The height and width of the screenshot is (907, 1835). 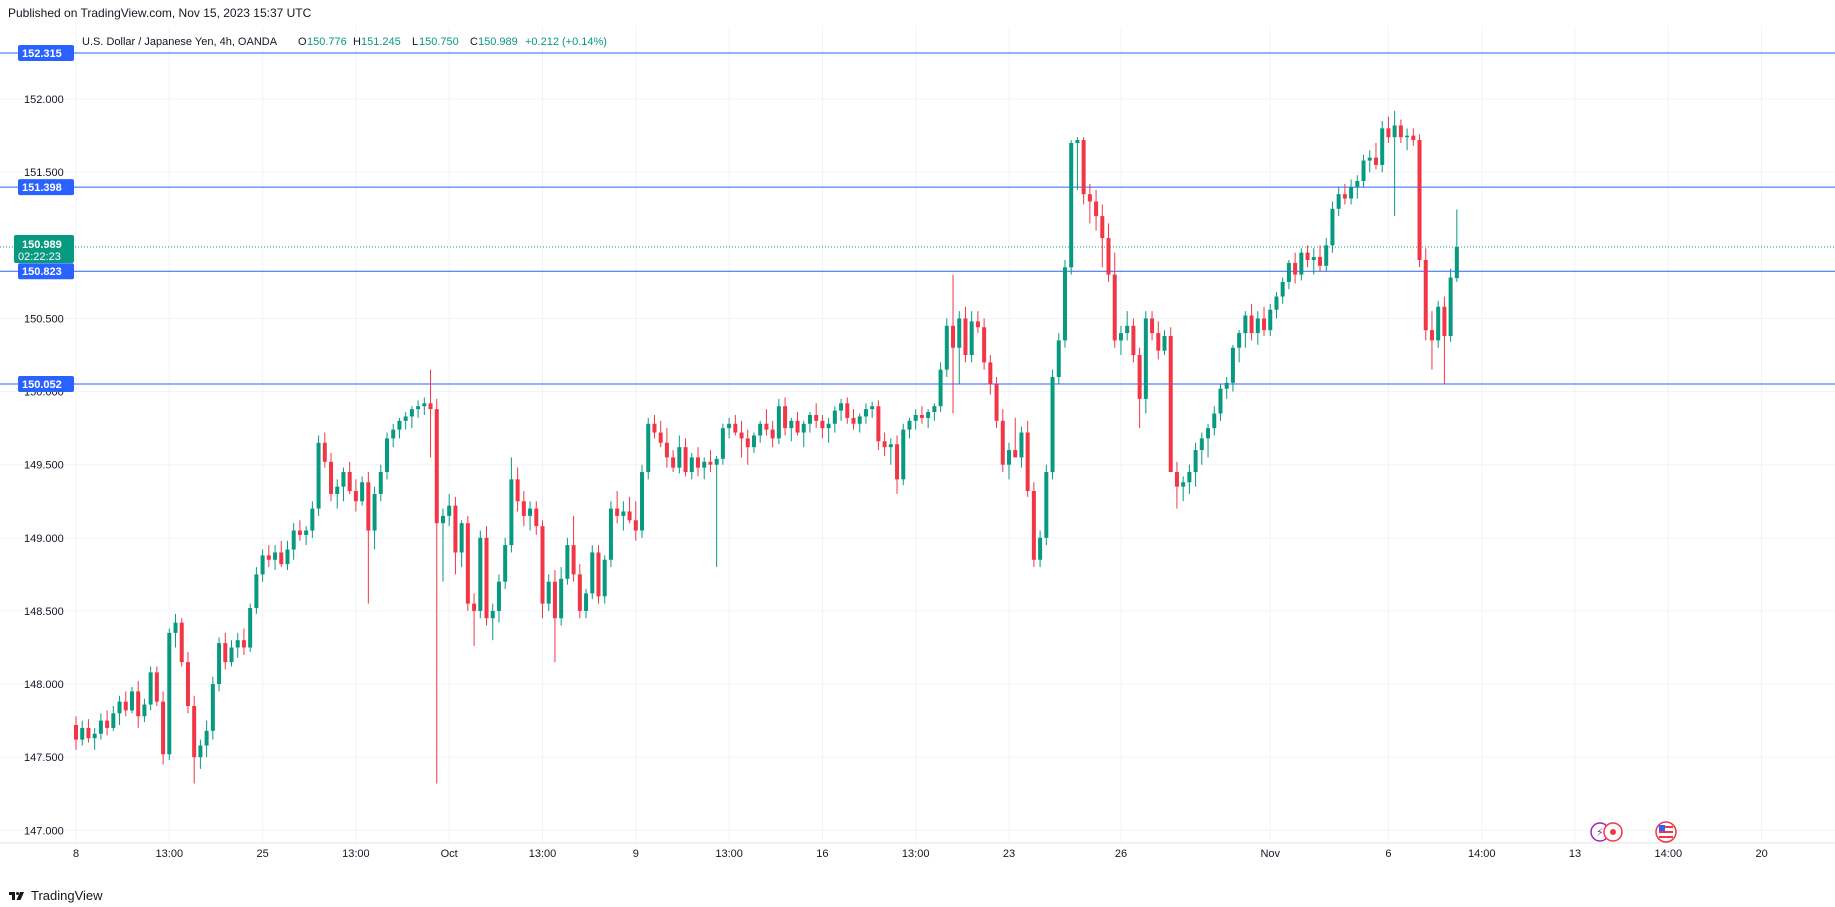 What do you see at coordinates (1666, 837) in the screenshot?
I see `us-flag-stripes-icon` at bounding box center [1666, 837].